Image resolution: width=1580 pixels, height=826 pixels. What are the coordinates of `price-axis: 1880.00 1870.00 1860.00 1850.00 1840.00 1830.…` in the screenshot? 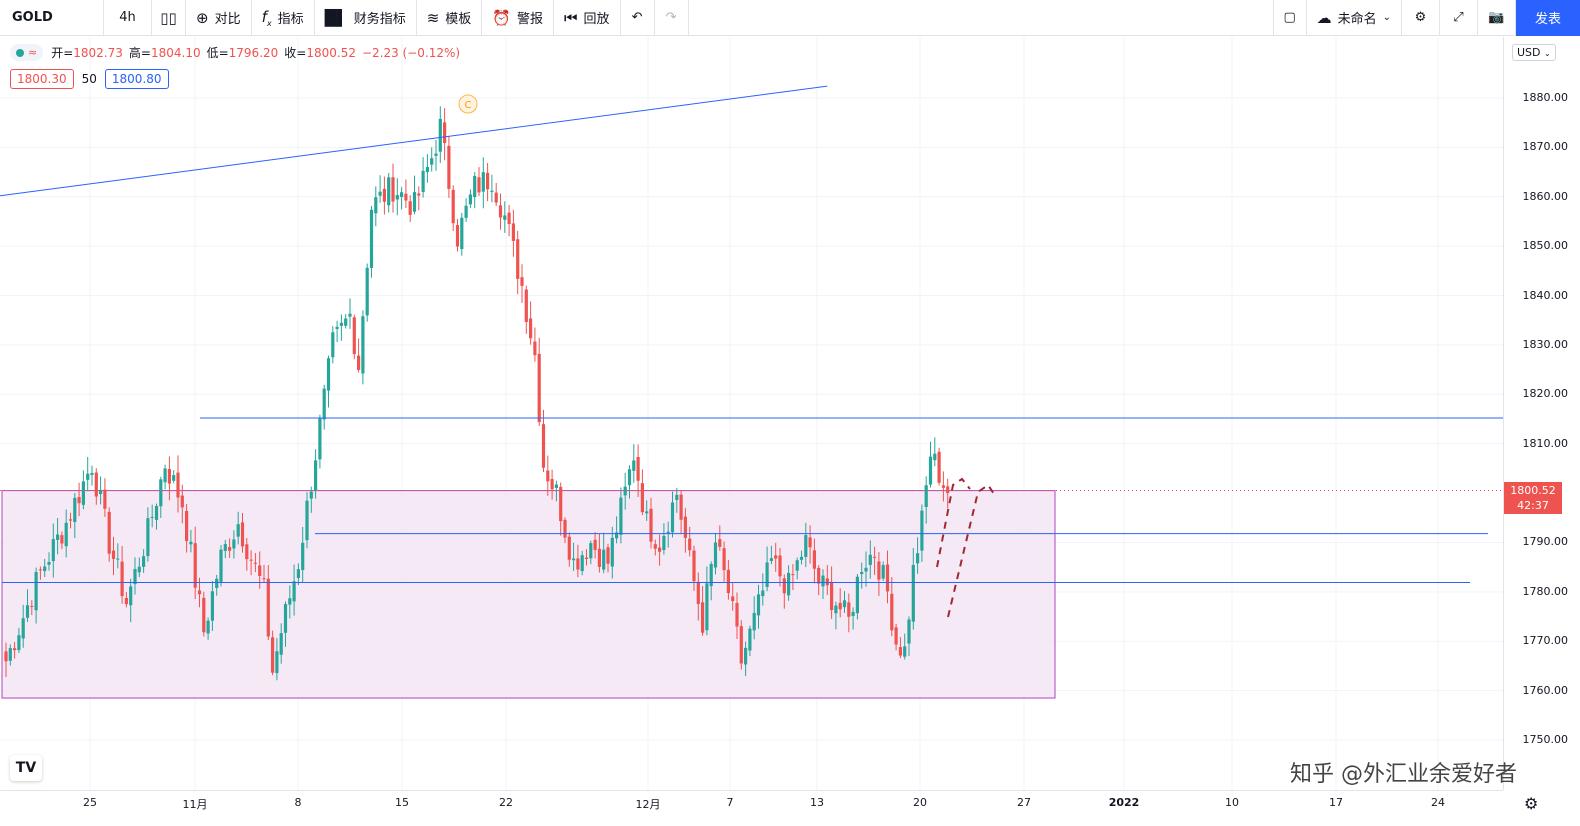 It's located at (1541, 413).